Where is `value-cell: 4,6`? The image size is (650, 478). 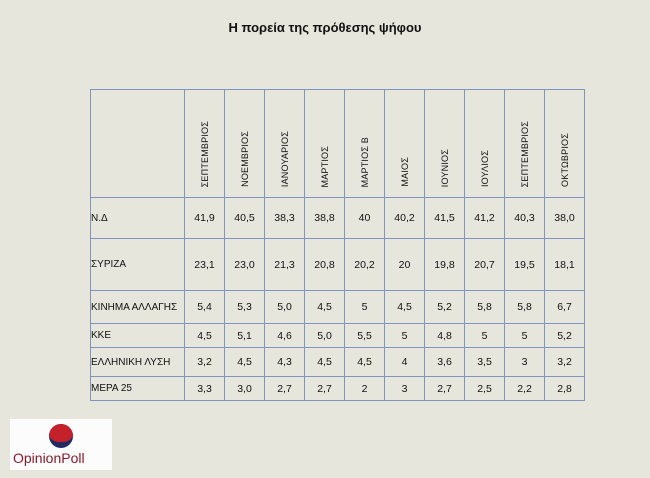 value-cell: 4,6 is located at coordinates (284, 335).